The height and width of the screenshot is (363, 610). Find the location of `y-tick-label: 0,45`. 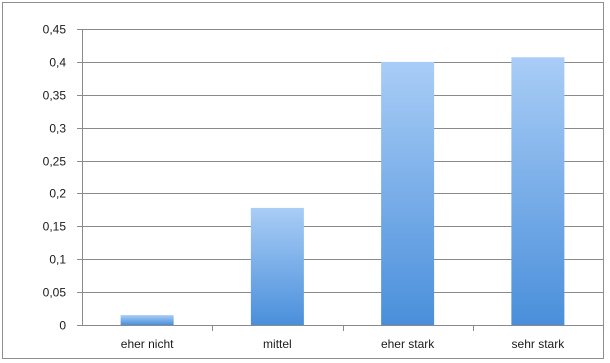

y-tick-label: 0,45 is located at coordinates (55, 30).